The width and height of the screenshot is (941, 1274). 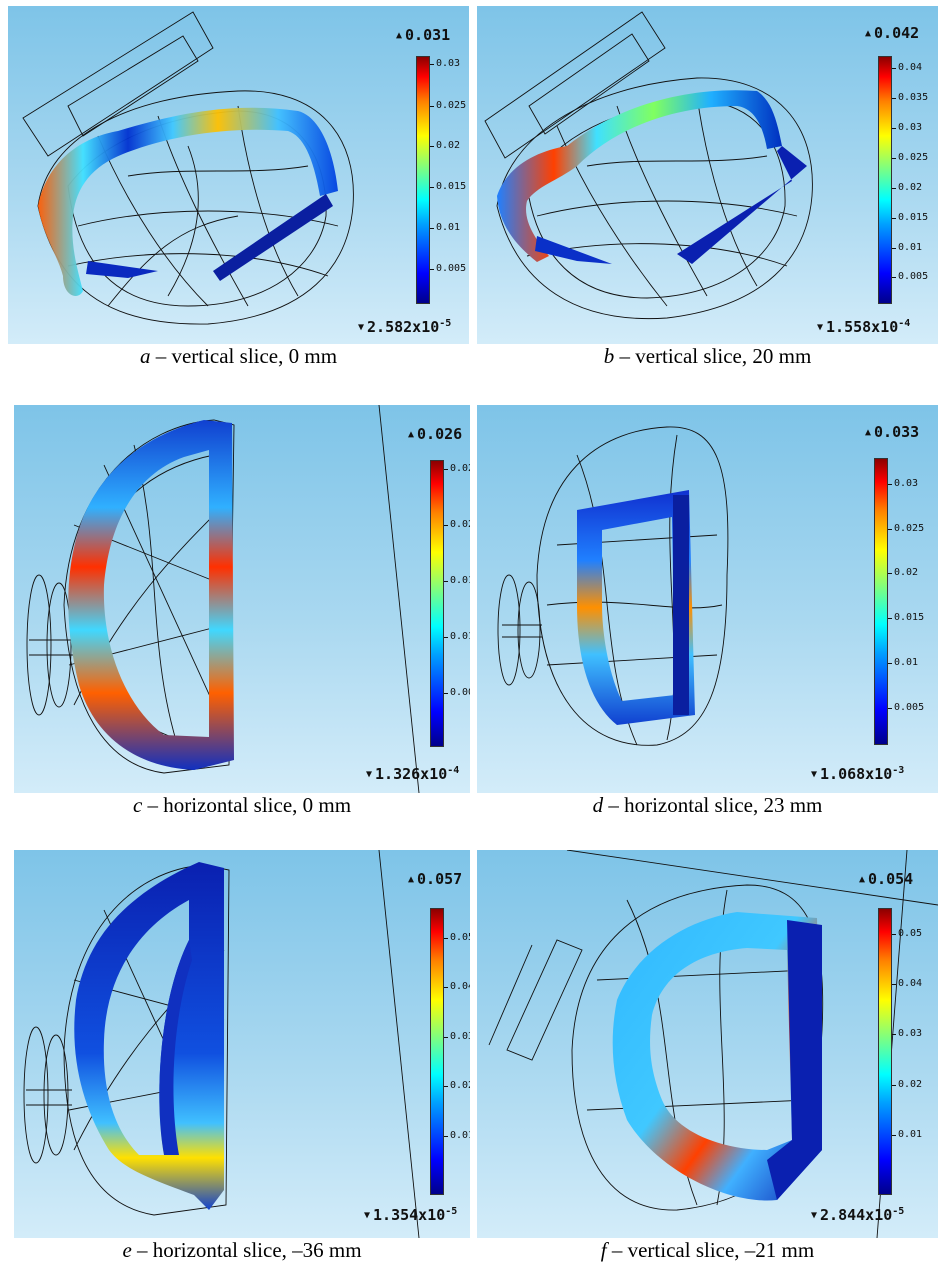 What do you see at coordinates (863, 327) in the screenshot?
I see `color-scale-min: 1.558x10-4` at bounding box center [863, 327].